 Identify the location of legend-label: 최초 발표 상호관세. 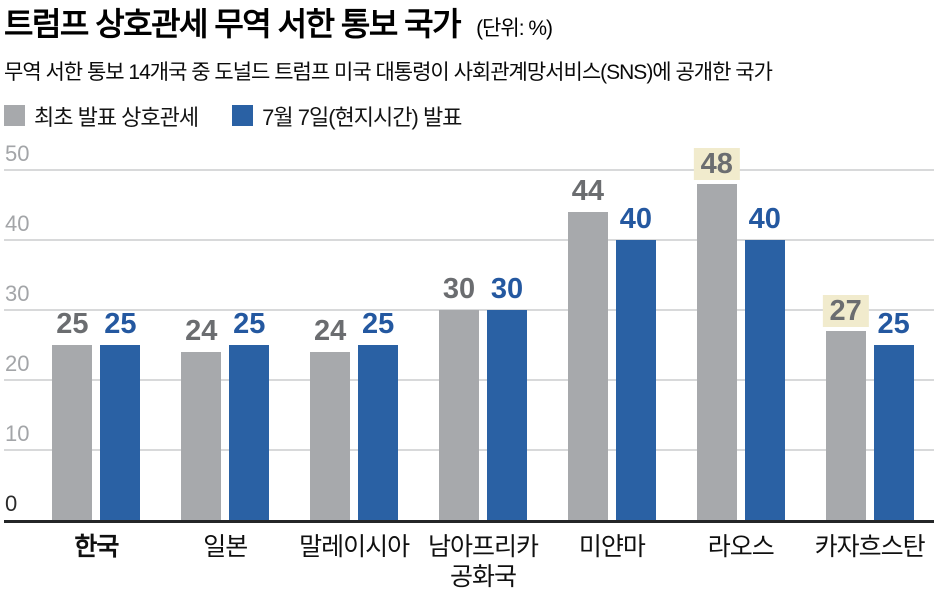
(116, 117).